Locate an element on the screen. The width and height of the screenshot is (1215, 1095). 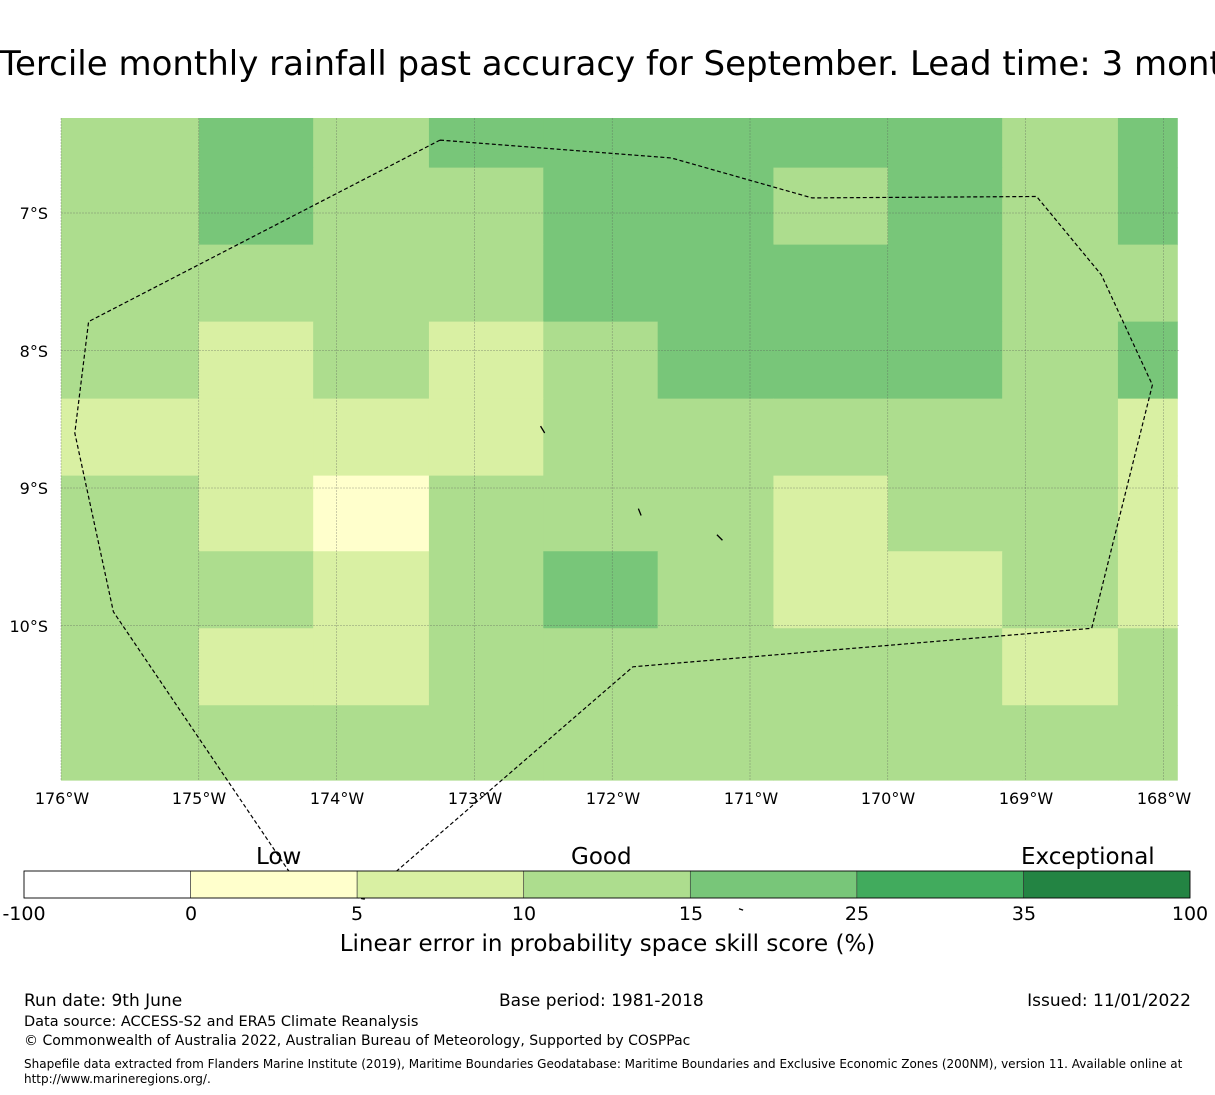
colorbar-tick: 0 is located at coordinates (191, 914).